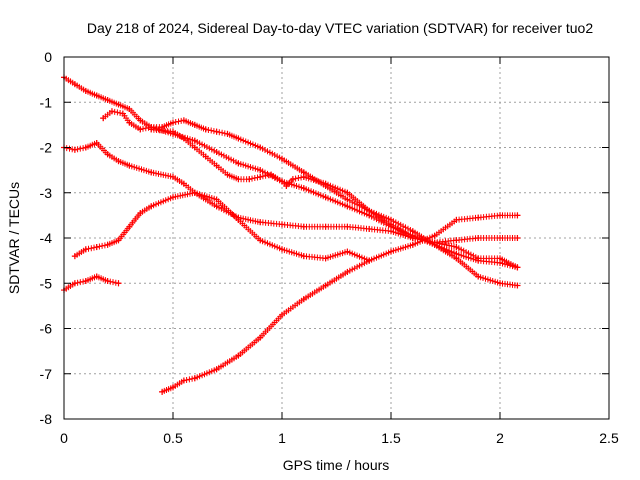 This screenshot has width=640, height=480. I want to click on x-tick-label: 0.5, so click(173, 438).